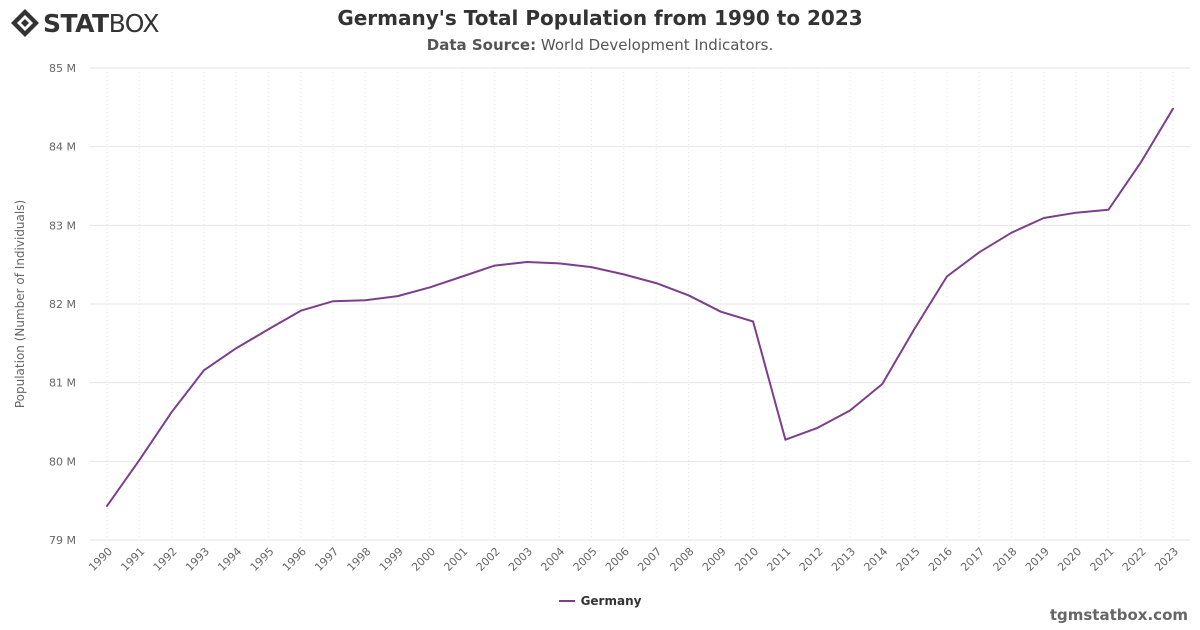 The height and width of the screenshot is (630, 1200). What do you see at coordinates (657, 45) in the screenshot?
I see `source-value: World Development Indicators.` at bounding box center [657, 45].